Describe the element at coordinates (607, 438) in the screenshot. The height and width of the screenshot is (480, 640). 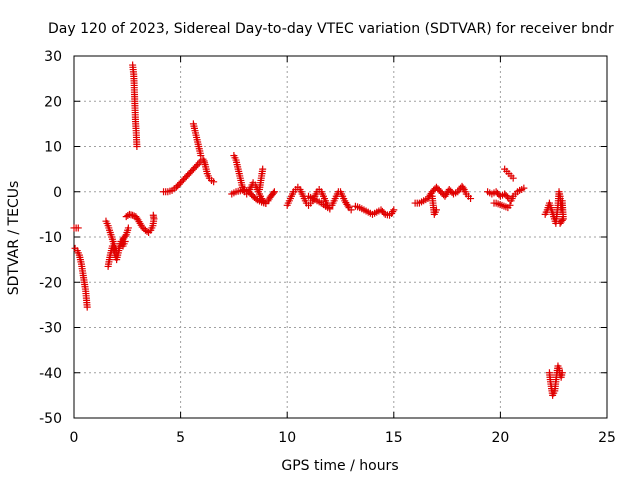
I see `x-tick-label: 25` at that location.